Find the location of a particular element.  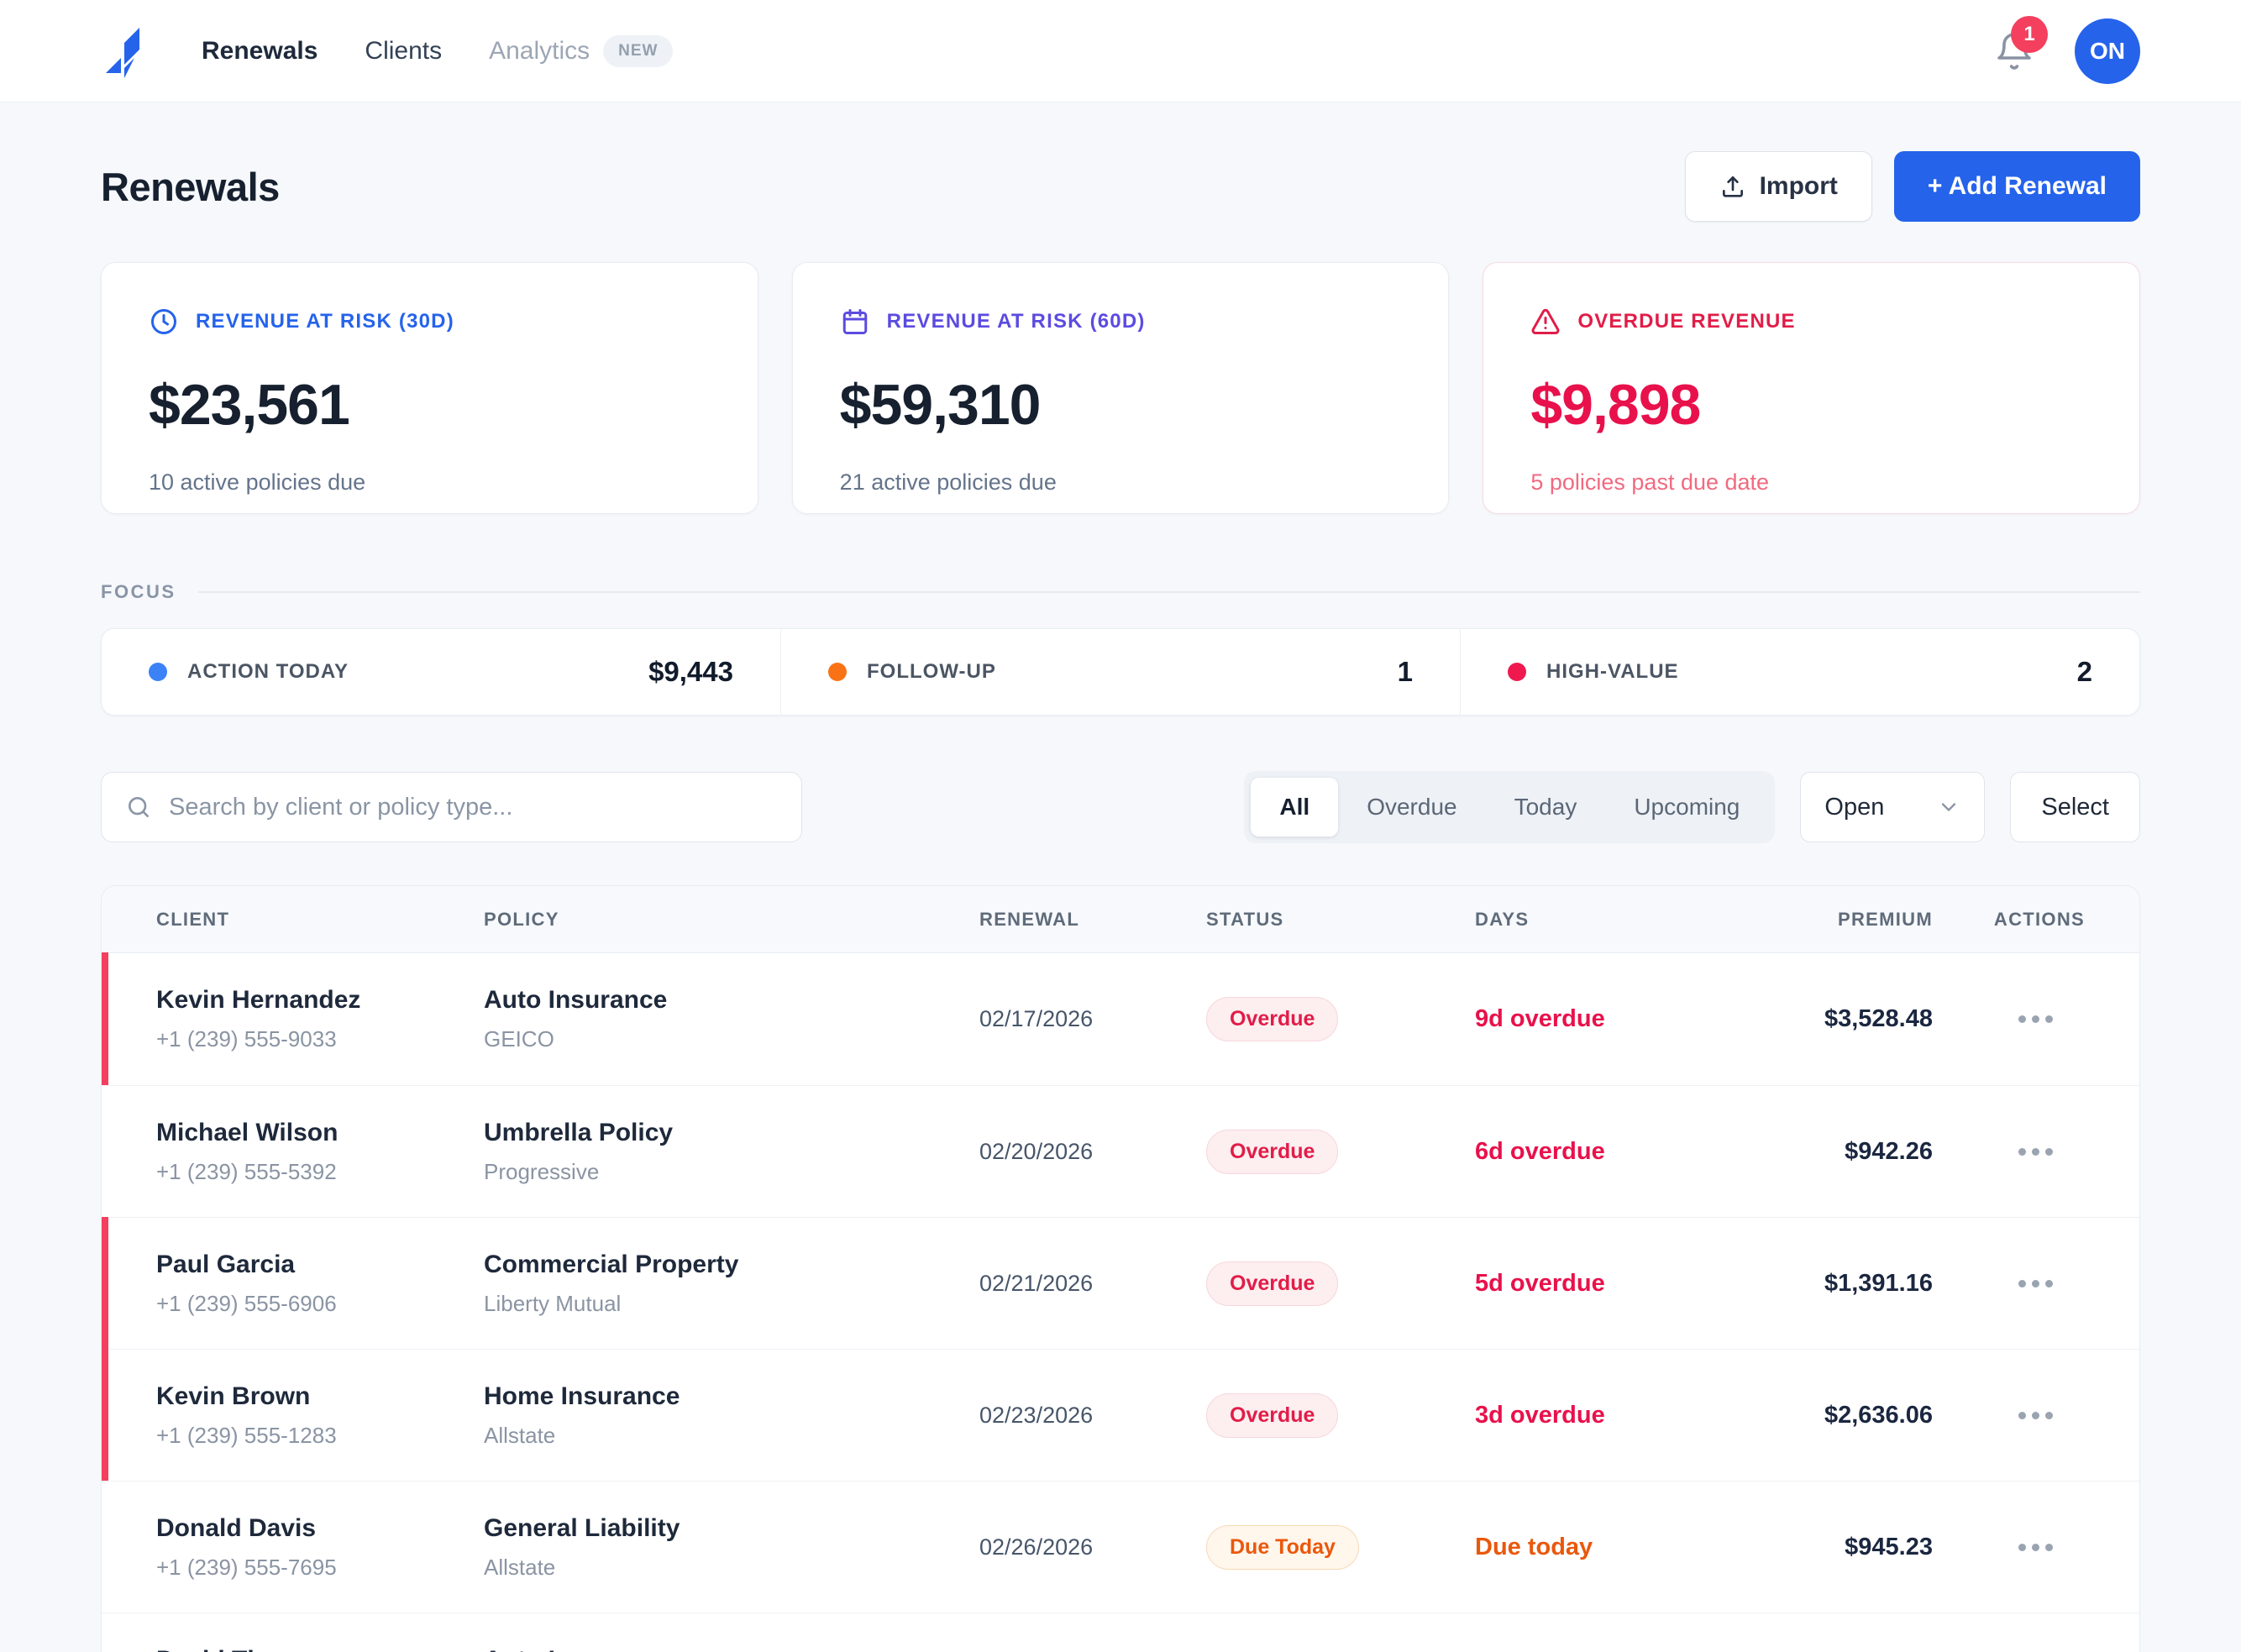

column-header-renewal: RENEWAL is located at coordinates (1029, 919).